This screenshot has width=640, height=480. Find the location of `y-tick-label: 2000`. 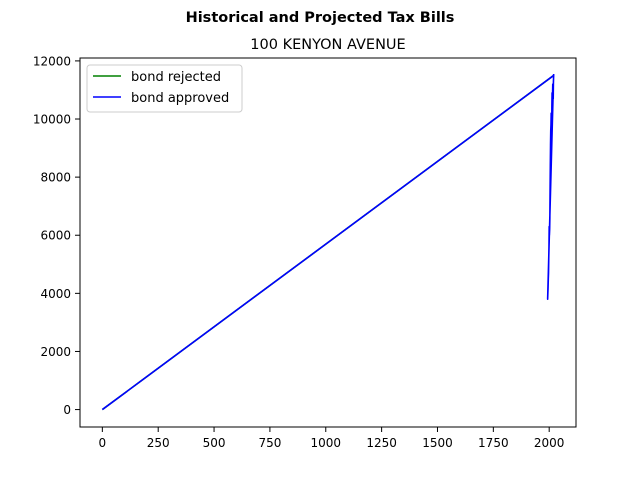

y-tick-label: 2000 is located at coordinates (55, 352).